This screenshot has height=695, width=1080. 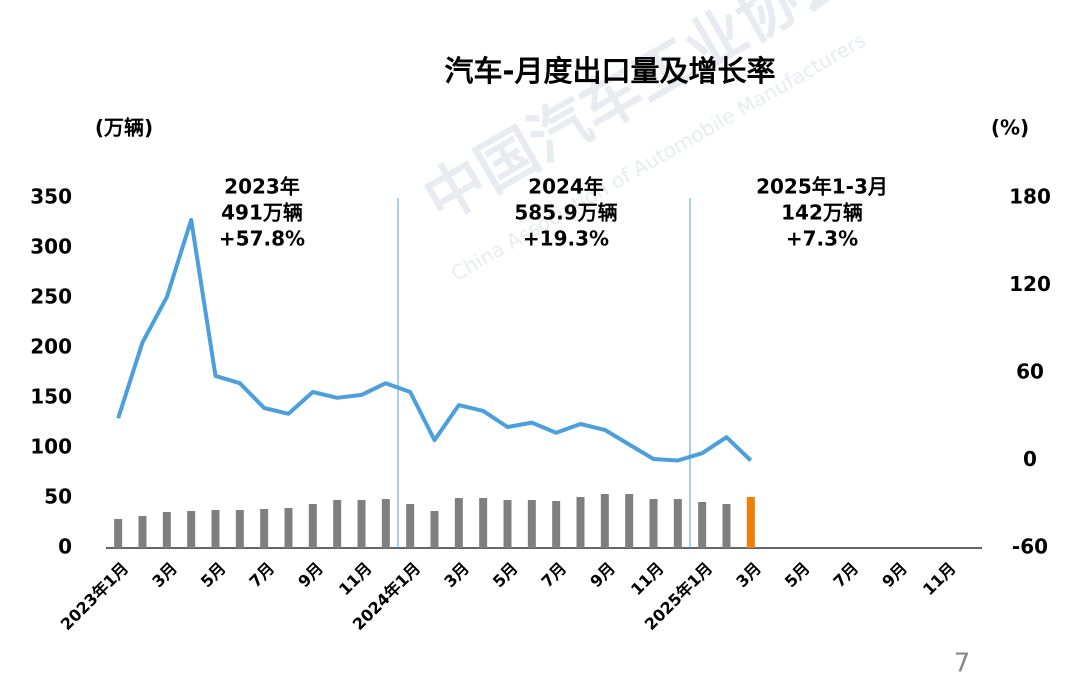 I want to click on annotation: 585.9万辆, so click(x=565, y=213).